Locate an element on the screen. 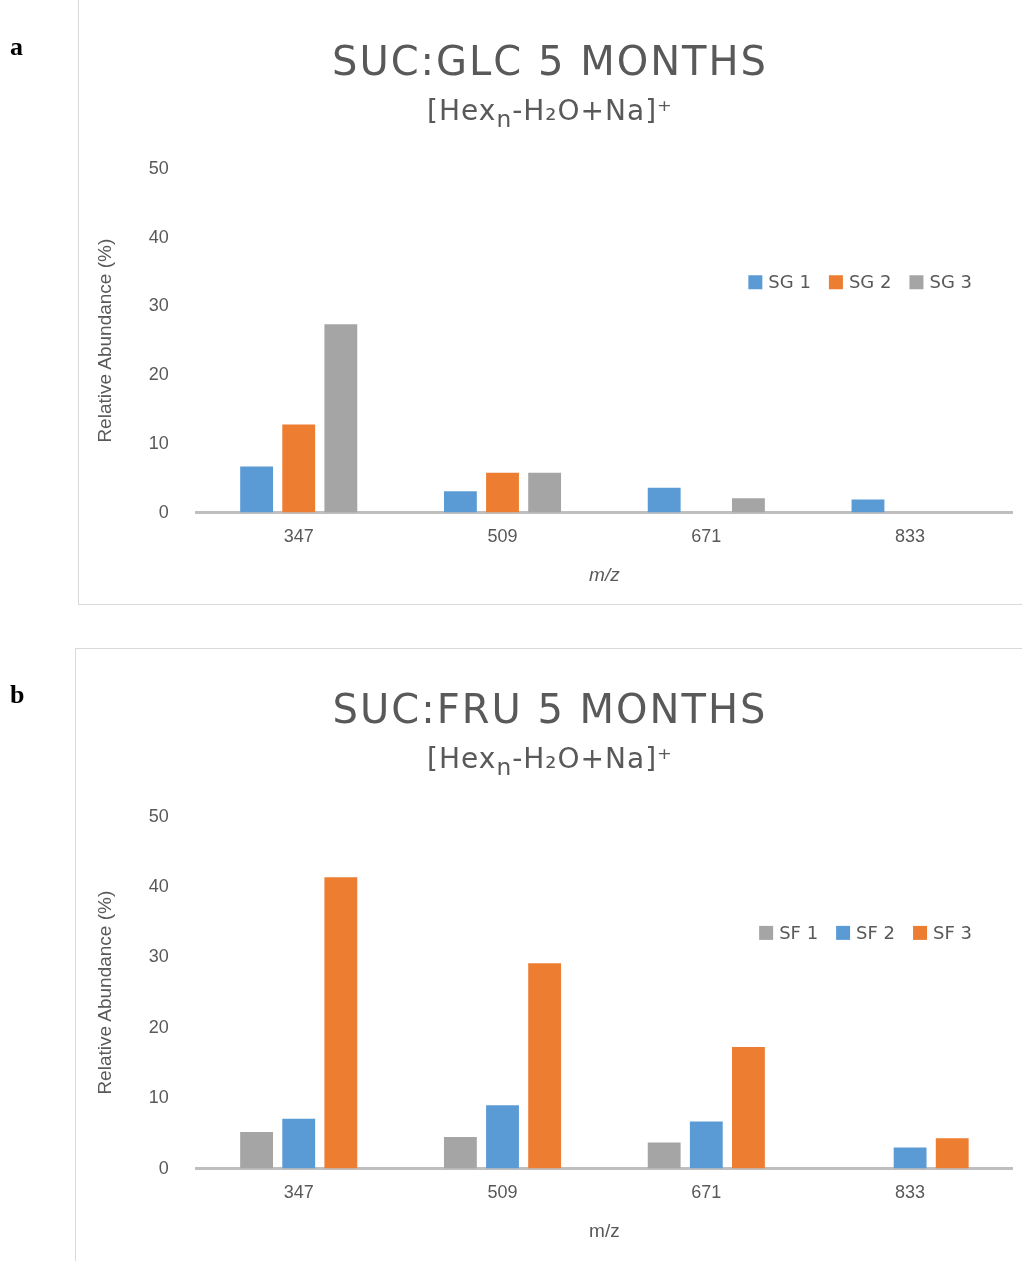  chart-title: SUC:GLC 5 MONTHS is located at coordinates (550, 61).